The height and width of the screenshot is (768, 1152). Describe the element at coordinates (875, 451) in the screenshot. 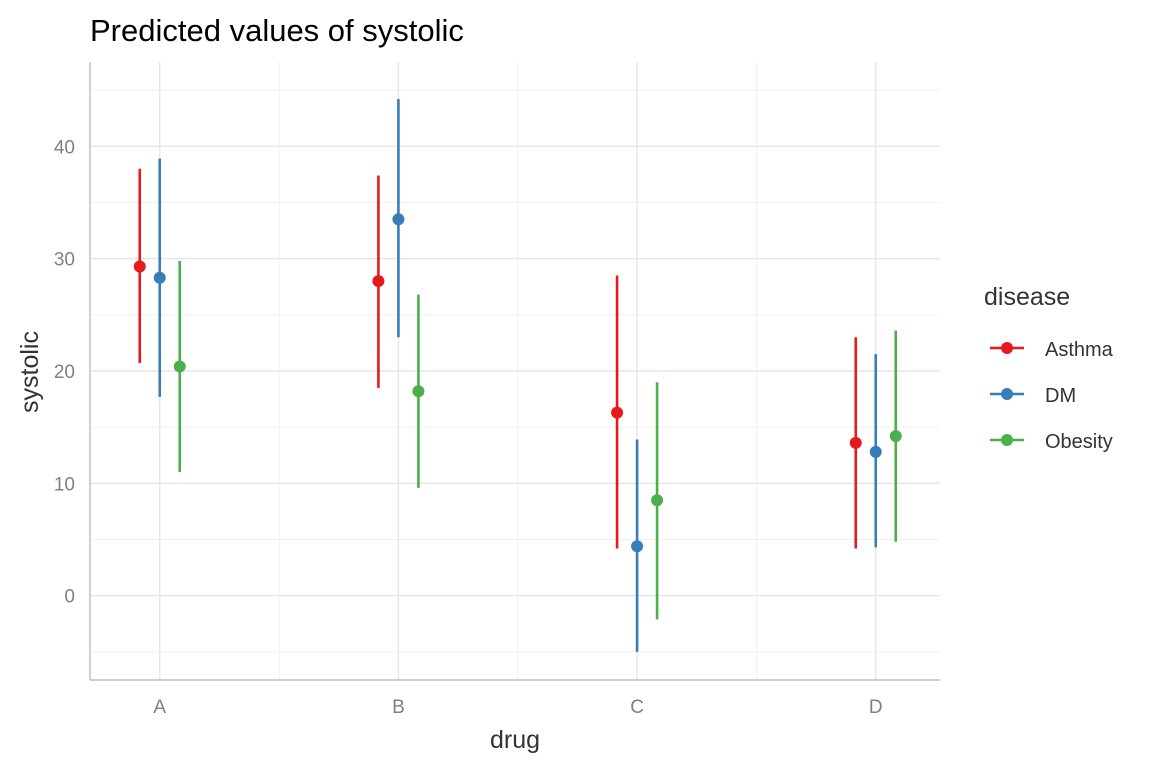

I see `point-dm-d` at that location.